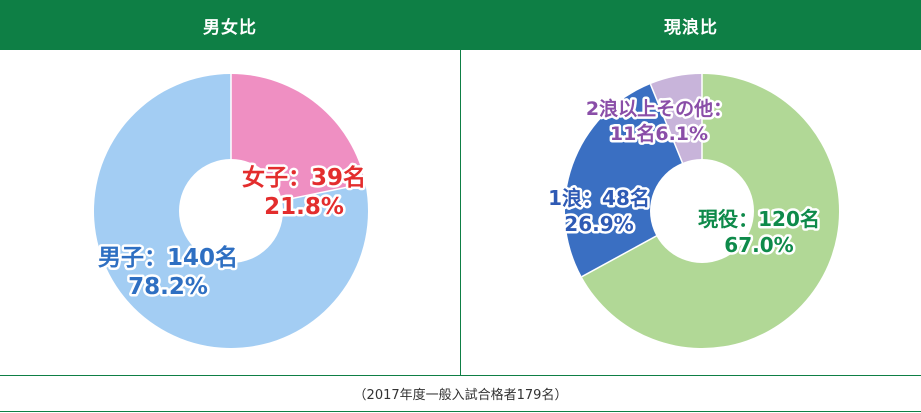 This screenshot has height=413, width=921. I want to click on data-label-ronin1: 1浪：48名 26.9%, so click(599, 211).